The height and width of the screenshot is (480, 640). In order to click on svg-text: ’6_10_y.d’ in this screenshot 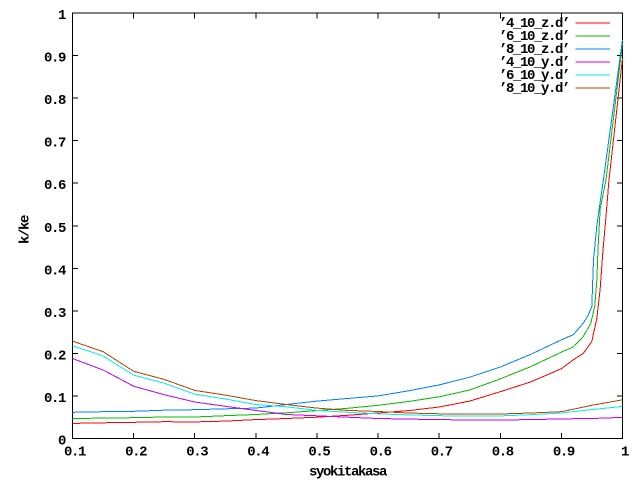, I will do `click(534, 76)`.